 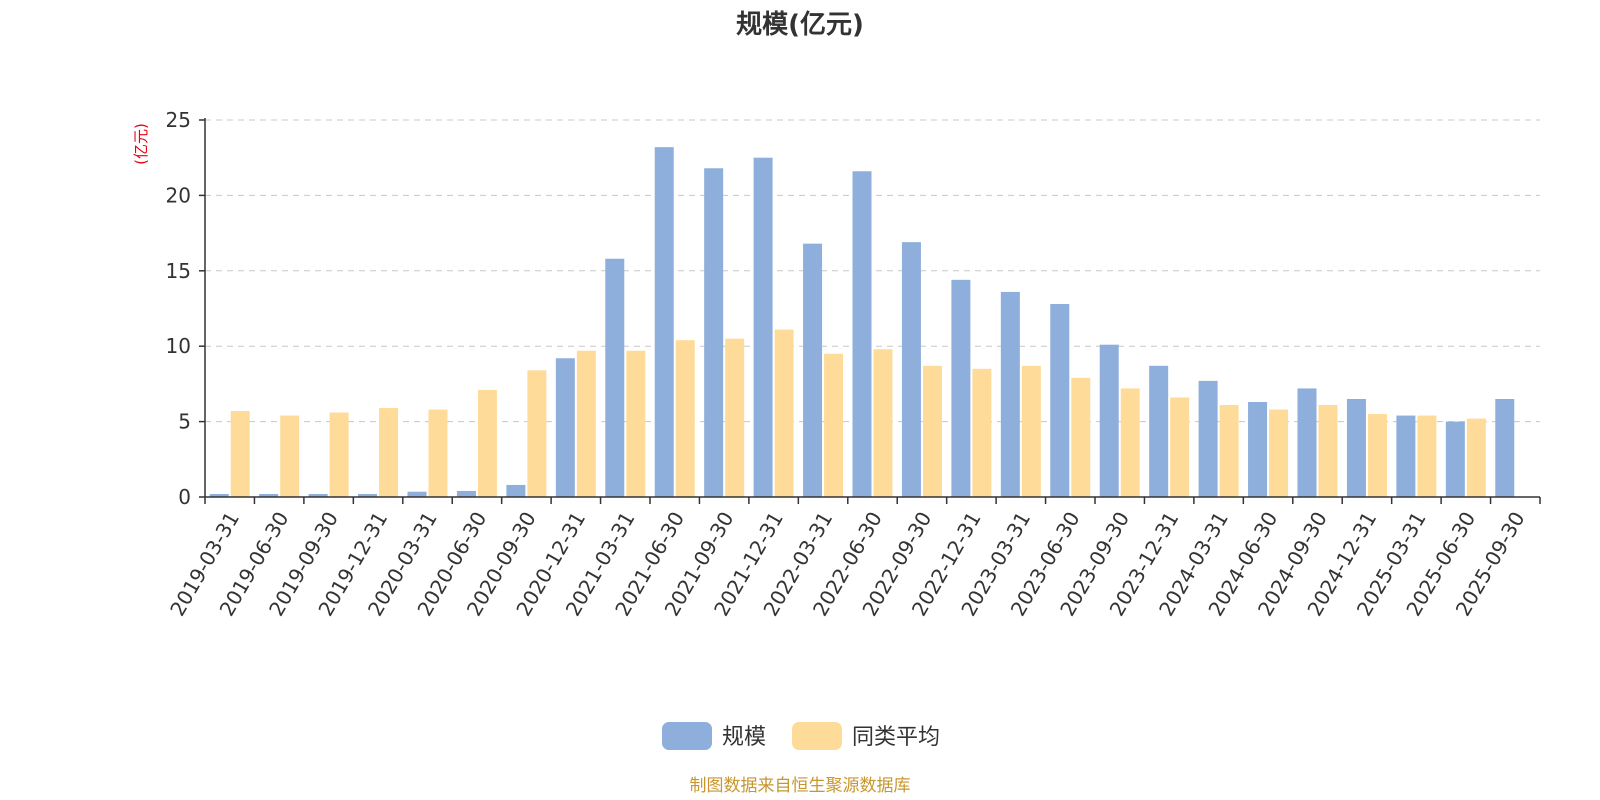 What do you see at coordinates (817, 736) in the screenshot?
I see `legend-swatch-peer-average` at bounding box center [817, 736].